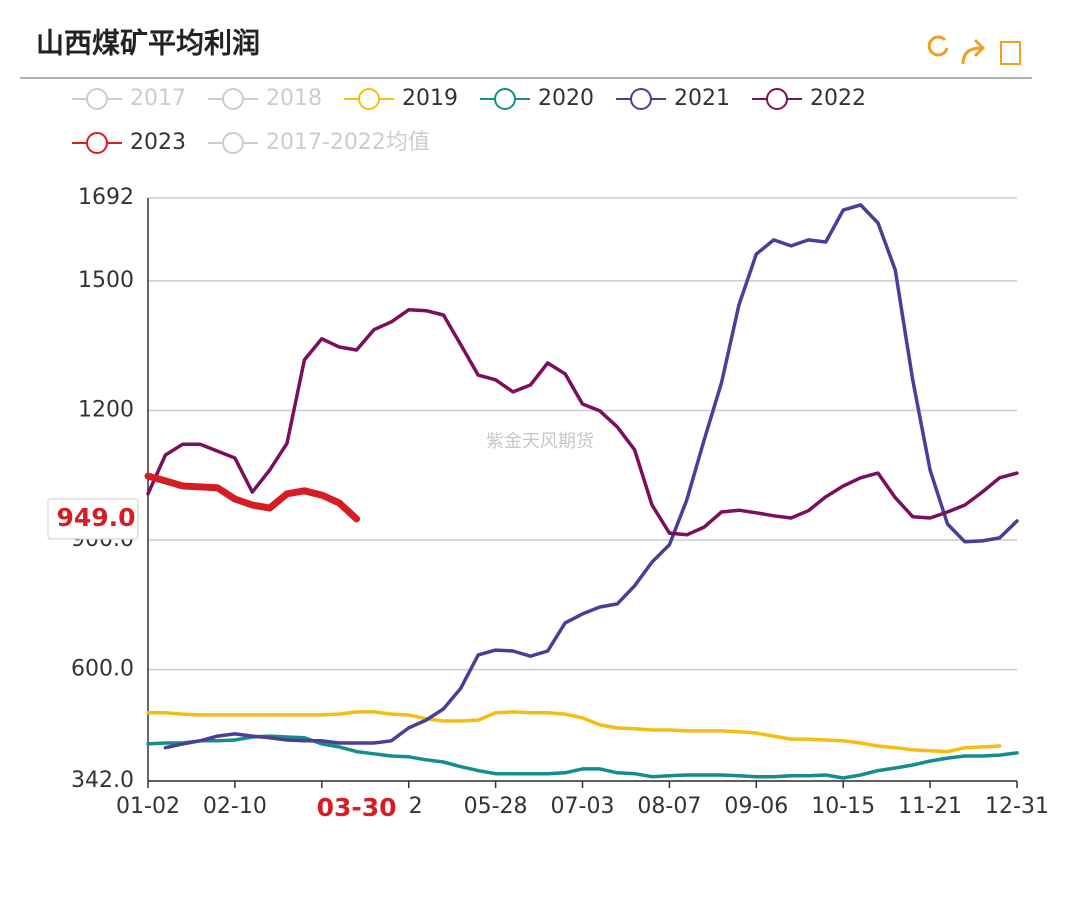  What do you see at coordinates (537, 98) in the screenshot?
I see `legend-item: 2020` at bounding box center [537, 98].